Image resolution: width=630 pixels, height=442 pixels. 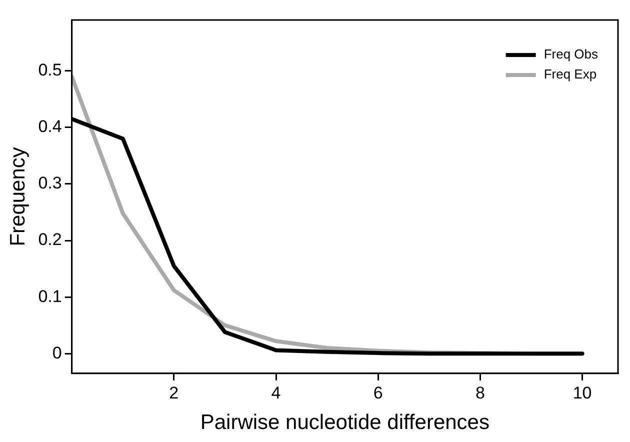 What do you see at coordinates (50, 183) in the screenshot?
I see `y-tick-label: 0.3` at bounding box center [50, 183].